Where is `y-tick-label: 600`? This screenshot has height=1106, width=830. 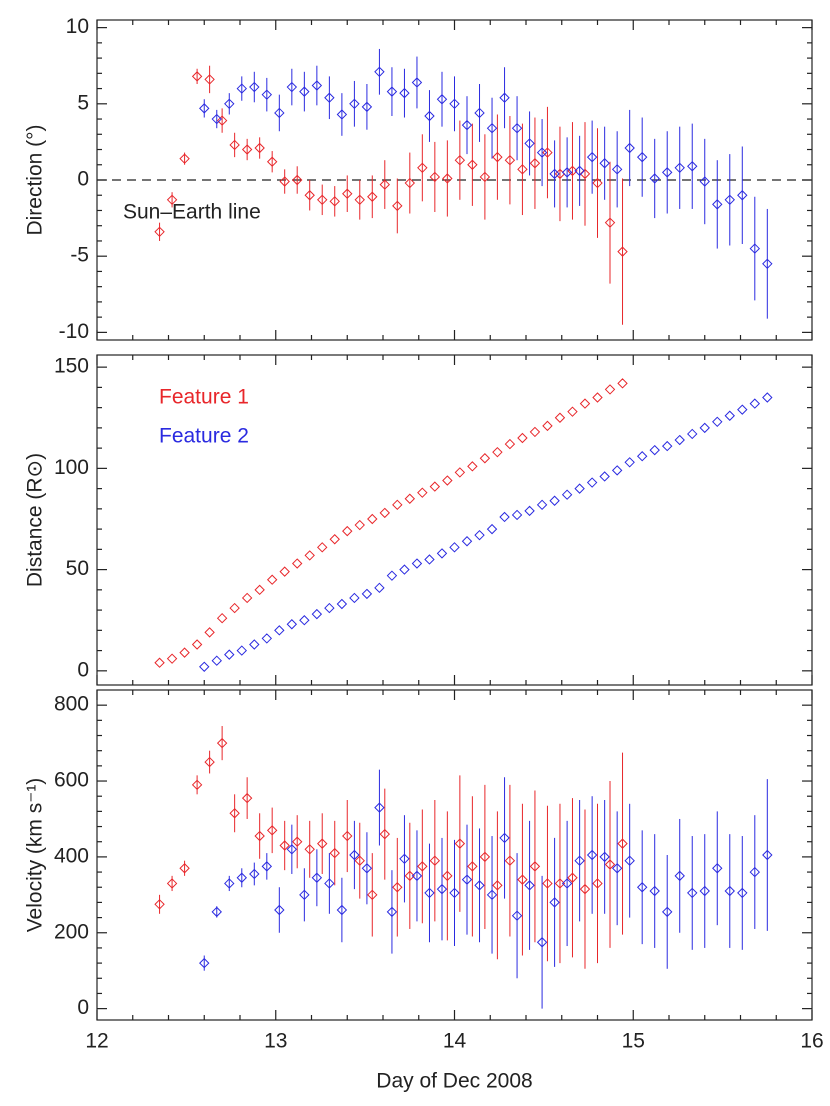
y-tick-label: 600 is located at coordinates (71, 780).